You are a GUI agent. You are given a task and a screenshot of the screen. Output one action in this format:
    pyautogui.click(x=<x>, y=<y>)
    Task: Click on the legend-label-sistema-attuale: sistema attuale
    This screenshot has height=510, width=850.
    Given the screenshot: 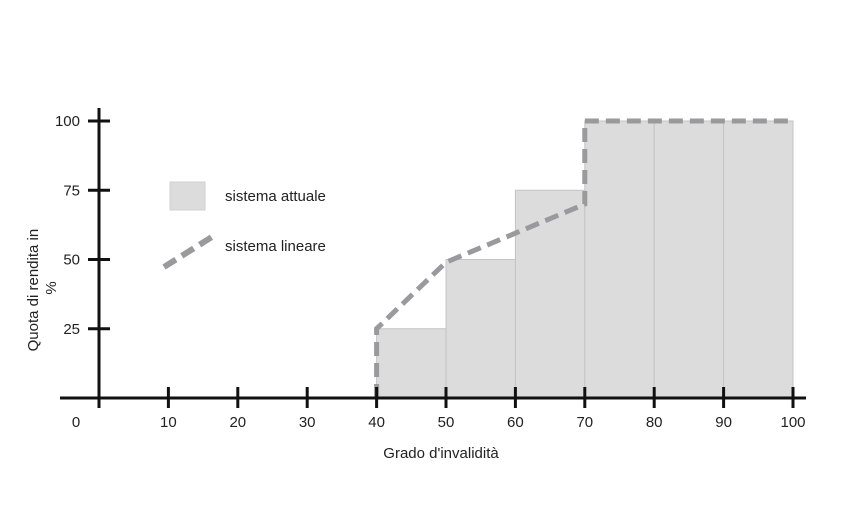 What is the action you would take?
    pyautogui.click(x=275, y=196)
    